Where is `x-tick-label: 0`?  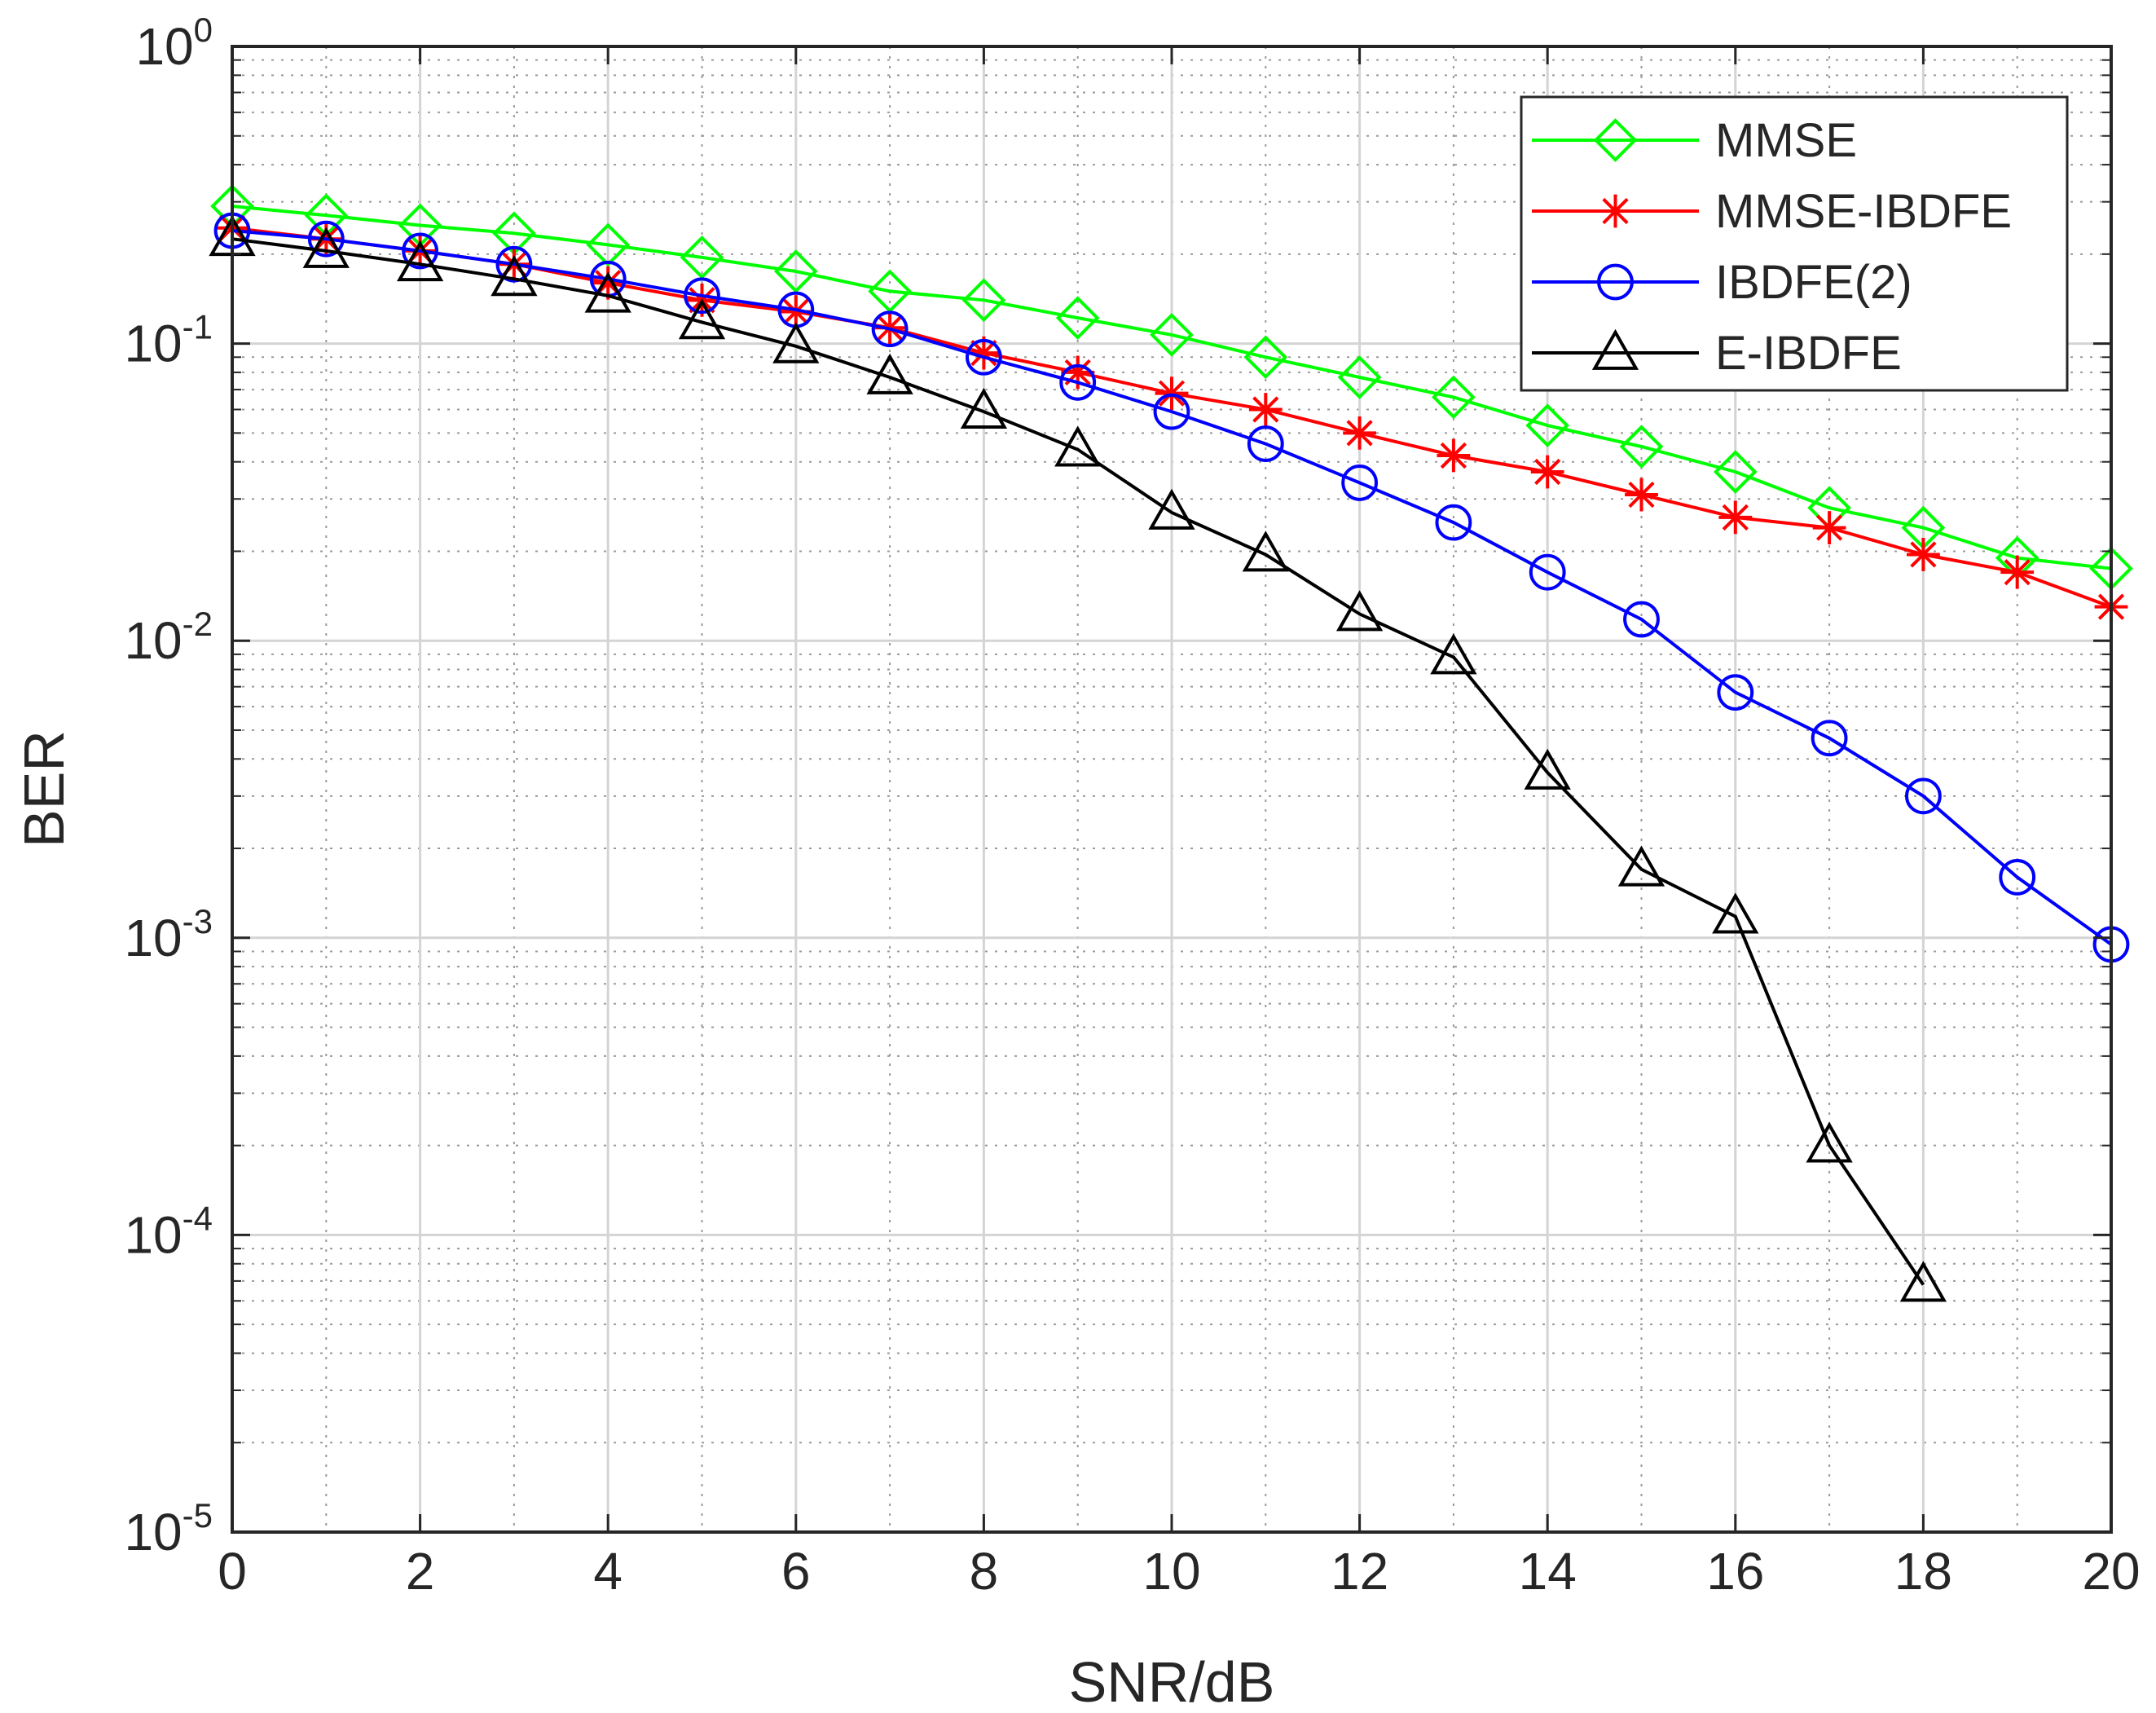
x-tick-label: 0 is located at coordinates (232, 1572).